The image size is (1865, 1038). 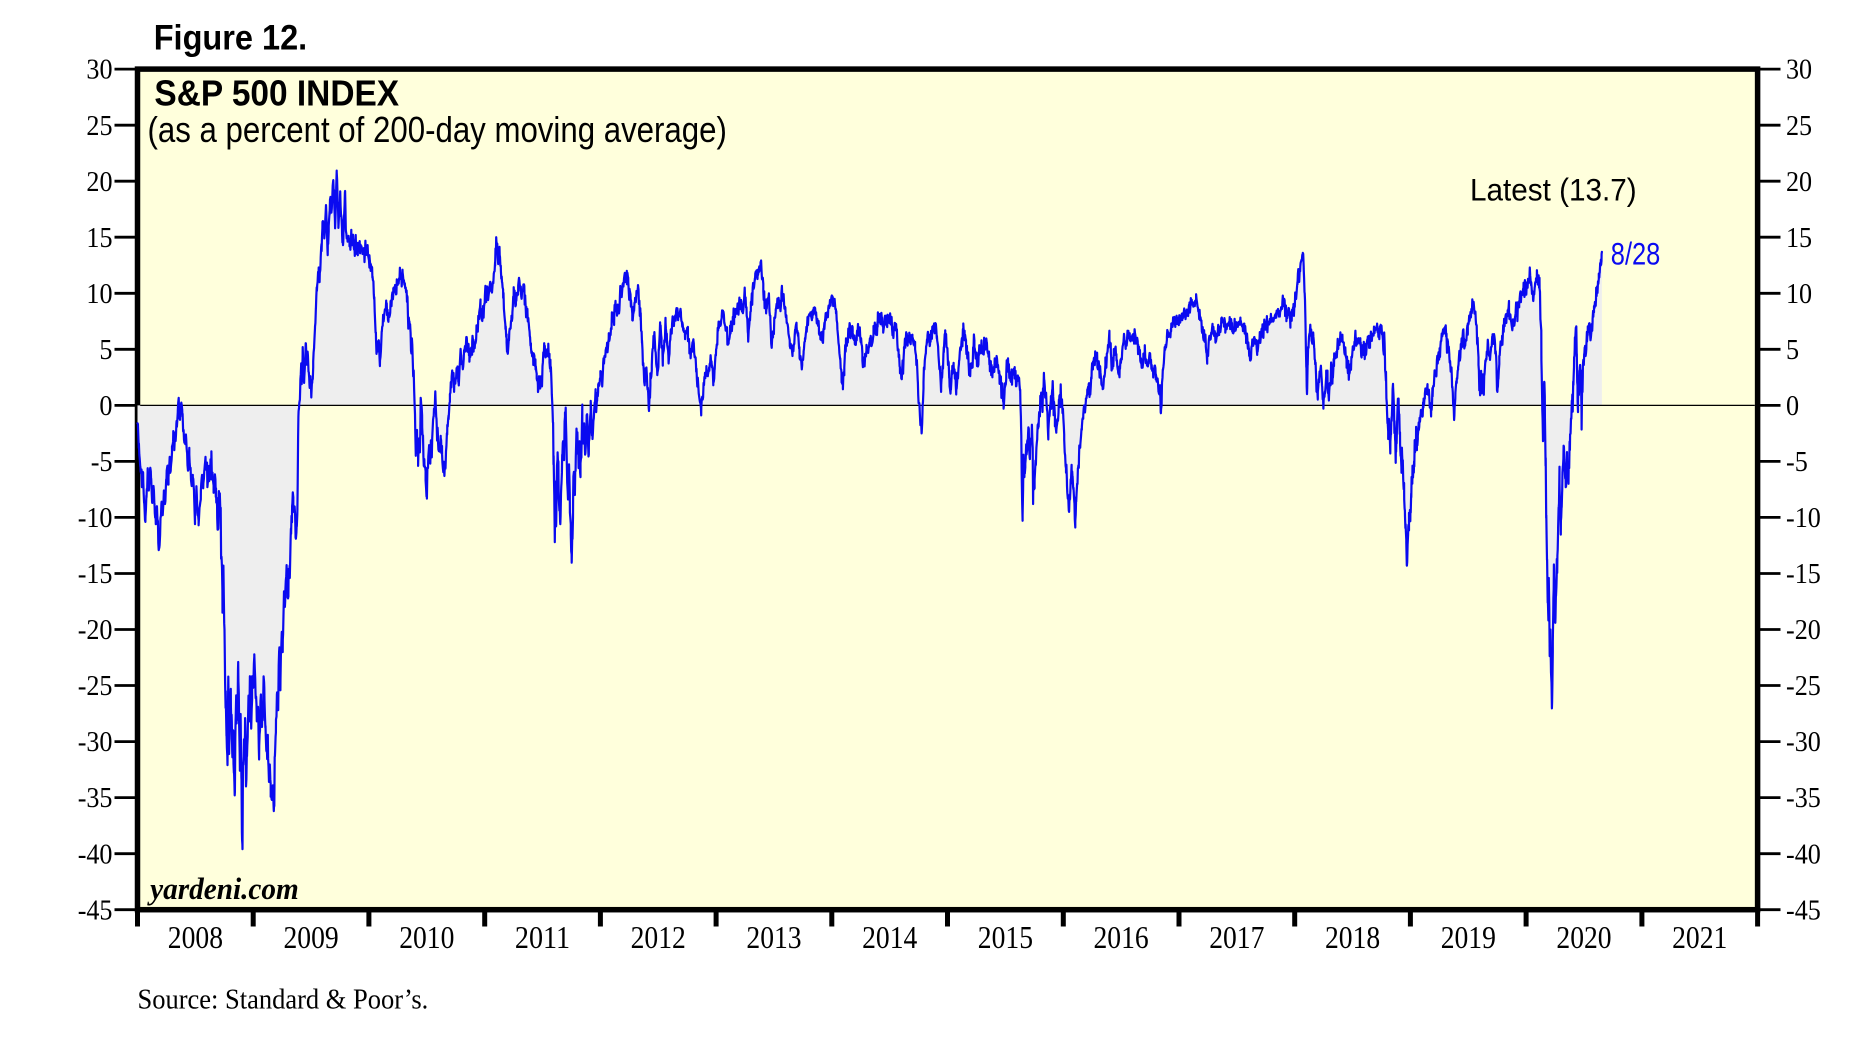 I want to click on svg-text: Source: Standard & Poor’s., so click(x=283, y=1000).